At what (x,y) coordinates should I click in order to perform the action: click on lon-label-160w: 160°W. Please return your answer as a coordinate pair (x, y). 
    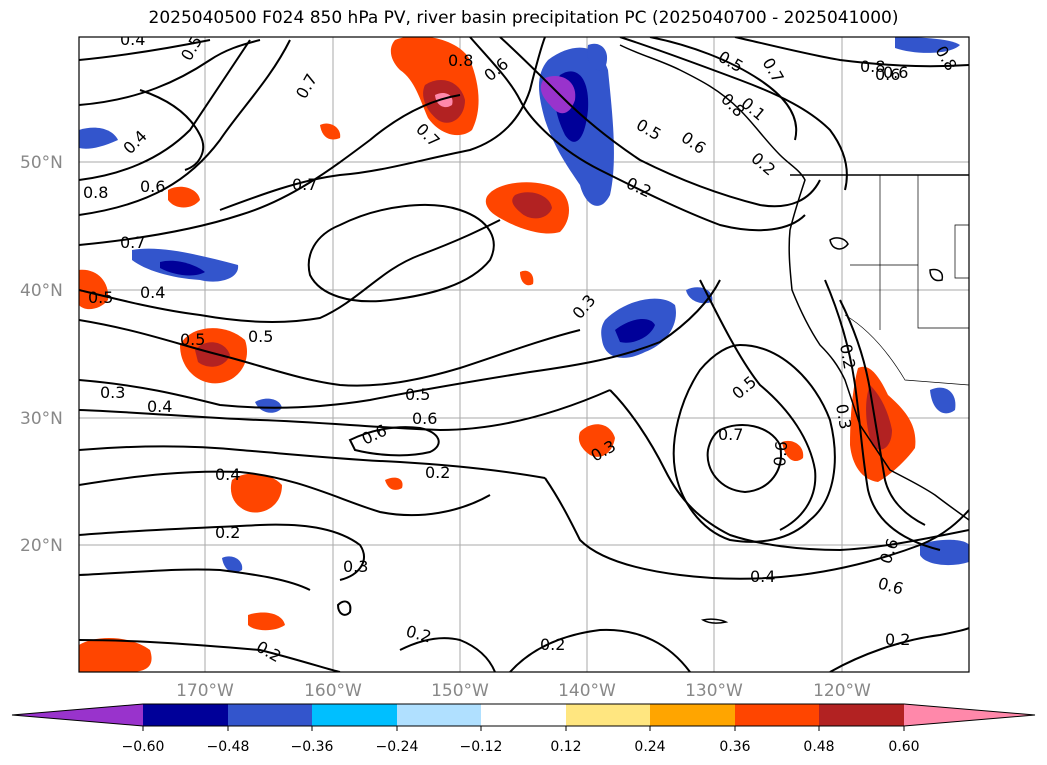
    Looking at the image, I should click on (333, 691).